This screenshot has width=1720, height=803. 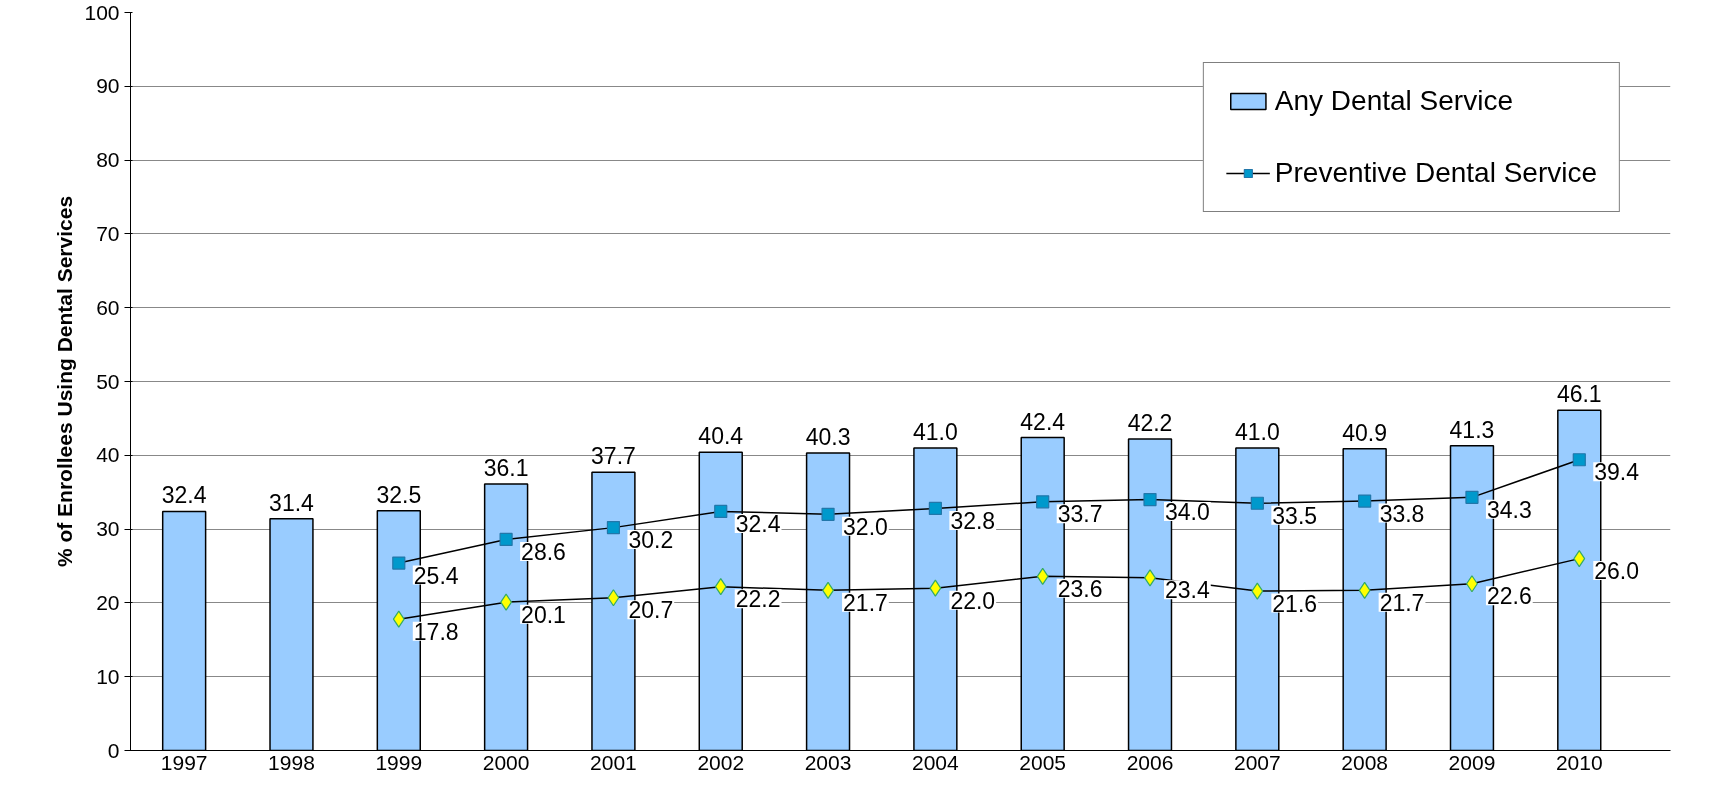 I want to click on data-label: 20.7, so click(x=651, y=610).